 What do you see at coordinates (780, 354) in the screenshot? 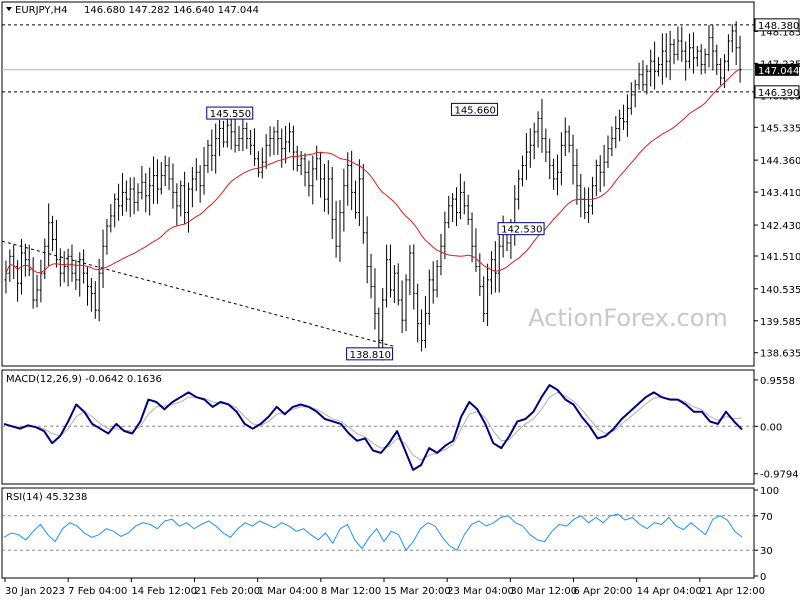
I see `price-tick-label: 138.635` at bounding box center [780, 354].